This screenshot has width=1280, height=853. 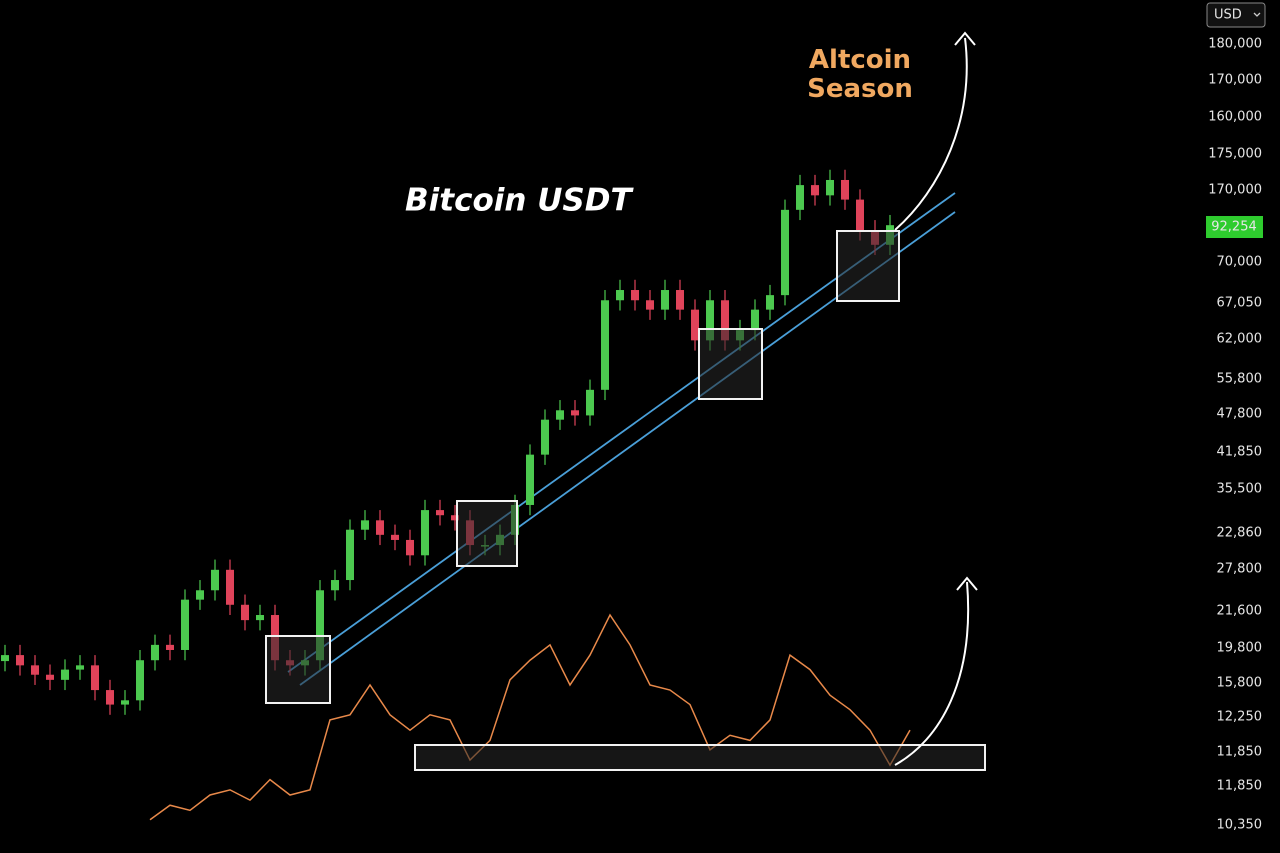 I want to click on y-axis-label: 62,000, so click(x=1240, y=339).